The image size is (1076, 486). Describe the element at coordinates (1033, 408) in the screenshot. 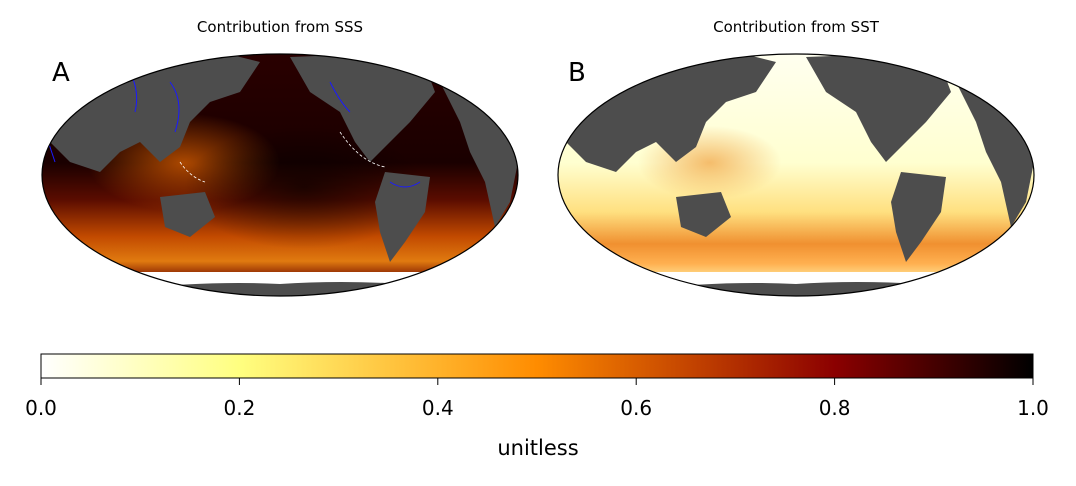

I see `colorbar-tick-label: 1.0` at that location.